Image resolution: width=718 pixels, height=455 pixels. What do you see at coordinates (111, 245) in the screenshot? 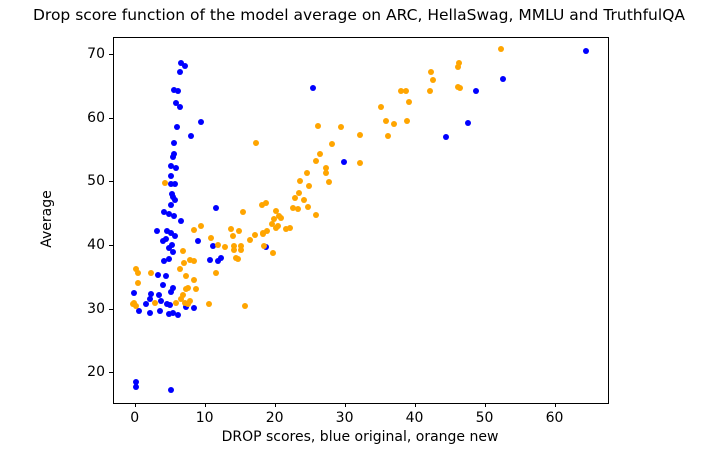
I see `y-tick-mark` at bounding box center [111, 245].